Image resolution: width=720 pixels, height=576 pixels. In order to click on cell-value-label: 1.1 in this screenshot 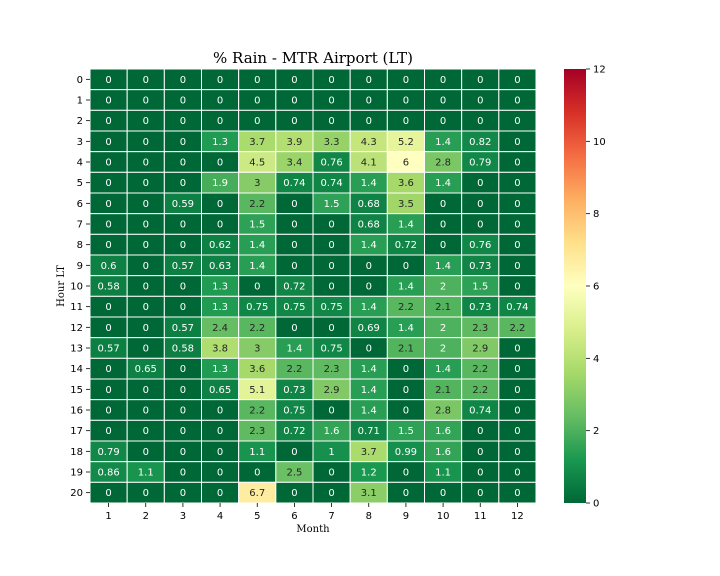, I will do `click(257, 452)`.